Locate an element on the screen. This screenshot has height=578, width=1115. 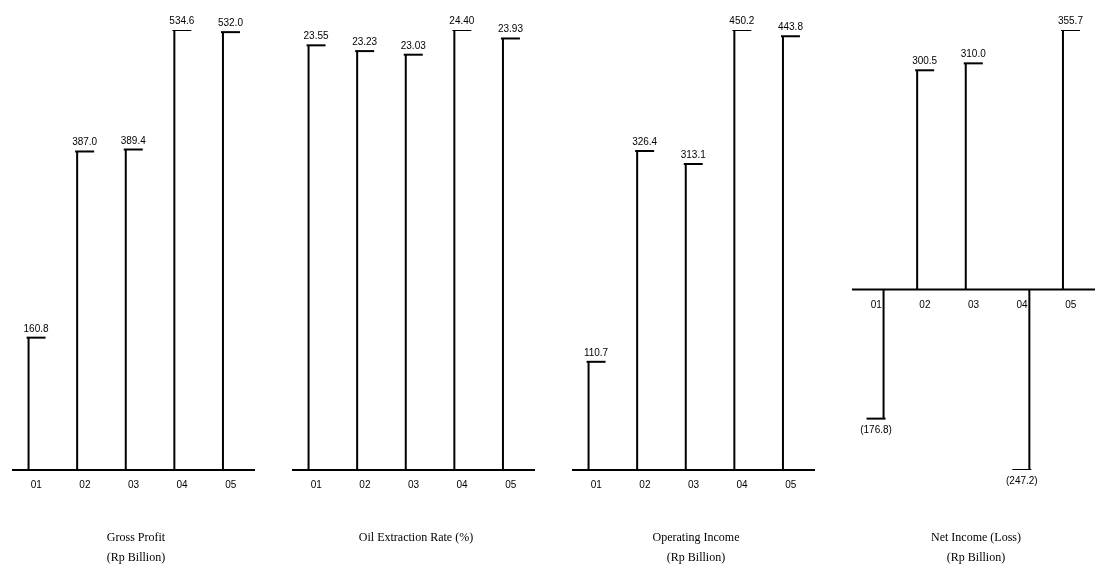
data-label: 23.93 is located at coordinates (510, 29).